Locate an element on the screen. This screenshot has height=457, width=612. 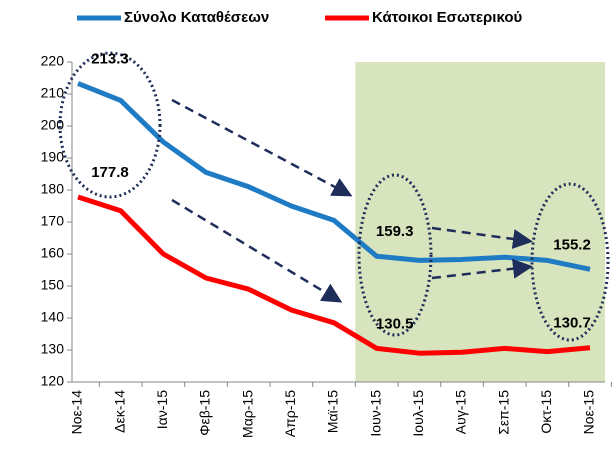
x-tick-label: Φεβ-15 is located at coordinates (205, 413).